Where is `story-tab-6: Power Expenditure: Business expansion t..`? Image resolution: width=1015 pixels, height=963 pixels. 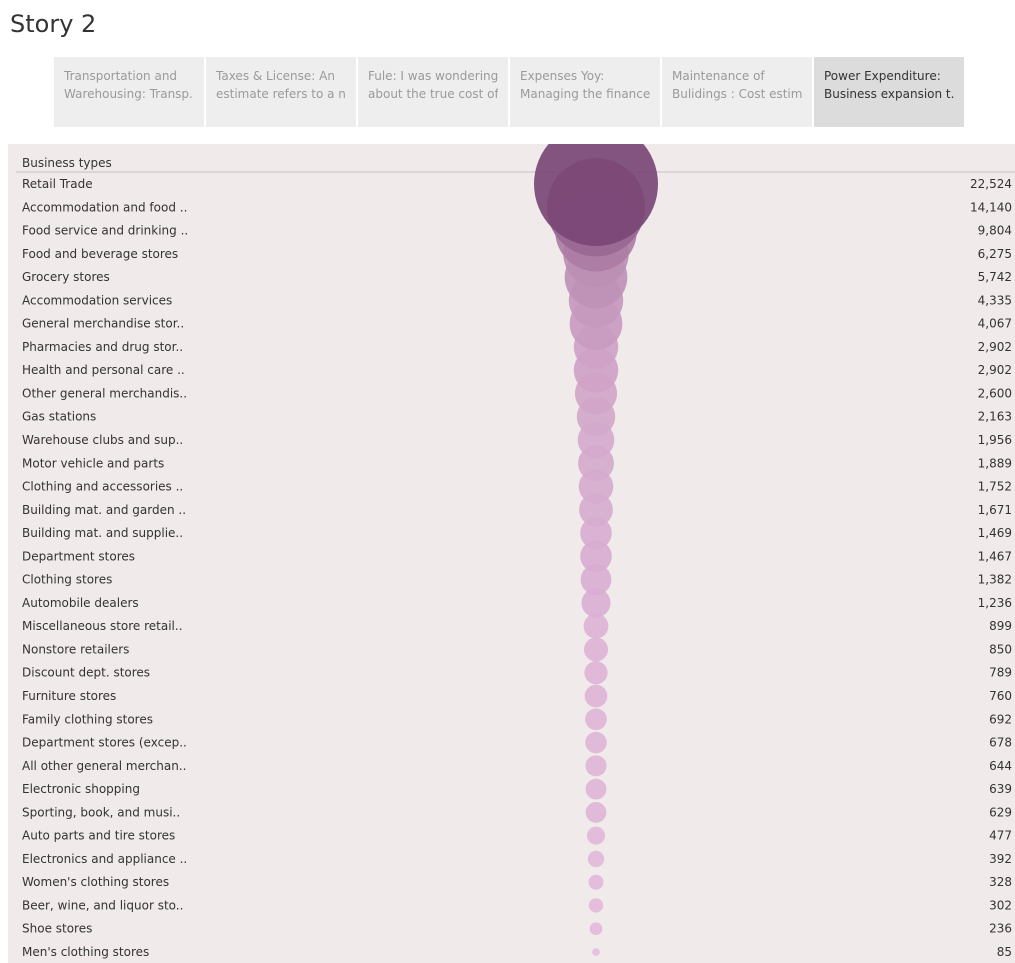 story-tab-6: Power Expenditure: Business expansion t.. is located at coordinates (889, 92).